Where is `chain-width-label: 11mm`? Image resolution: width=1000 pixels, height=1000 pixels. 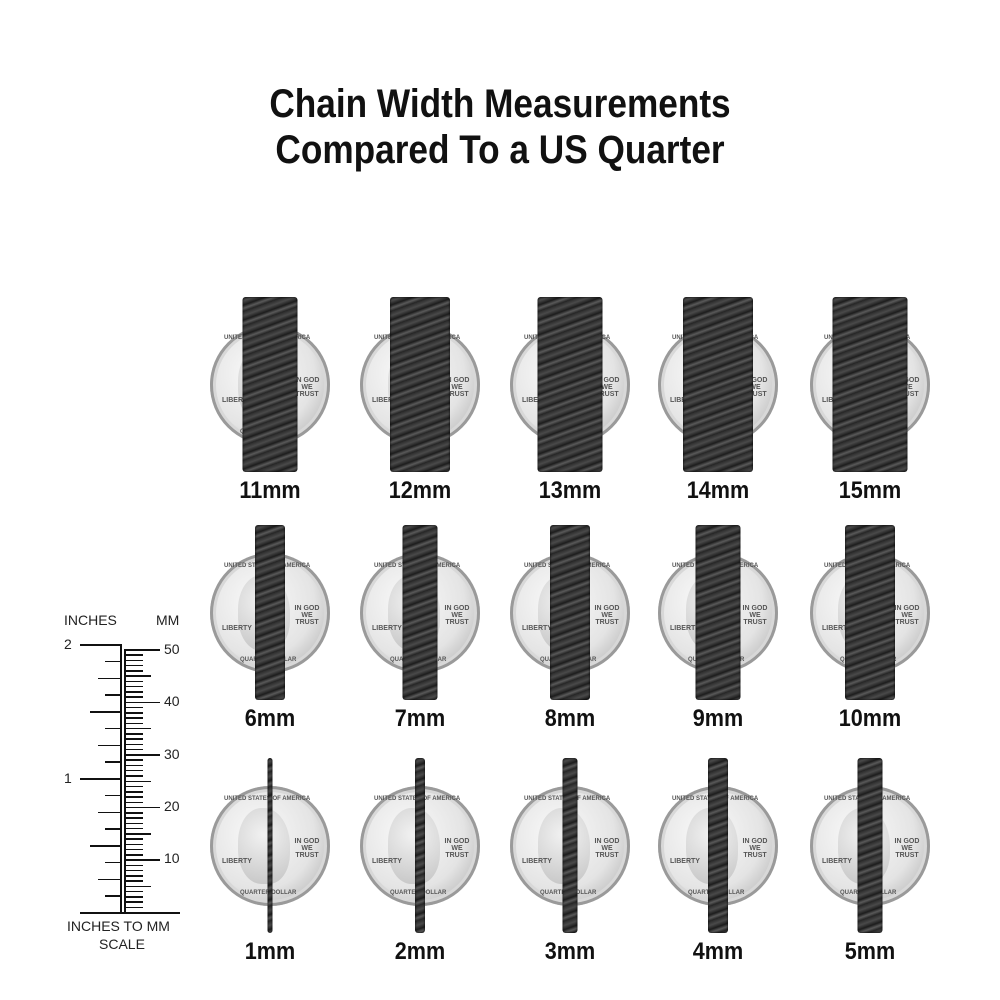 chain-width-label: 11mm is located at coordinates (270, 490).